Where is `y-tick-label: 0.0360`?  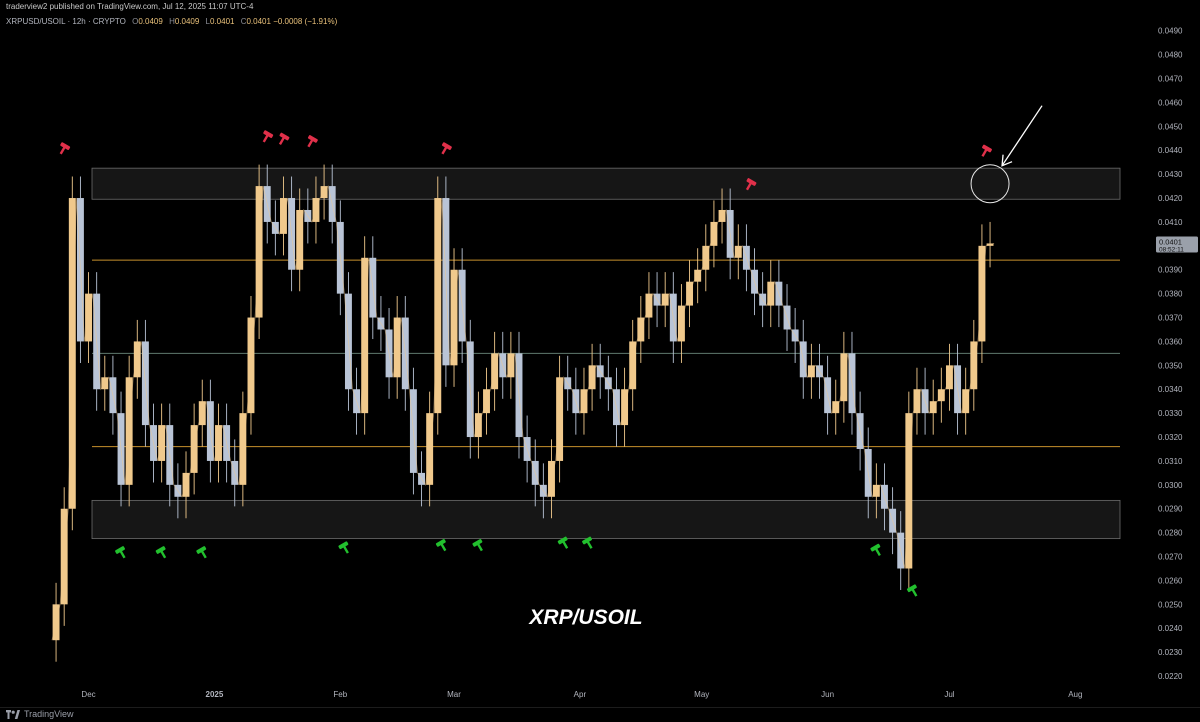 y-tick-label: 0.0360 is located at coordinates (1170, 341).